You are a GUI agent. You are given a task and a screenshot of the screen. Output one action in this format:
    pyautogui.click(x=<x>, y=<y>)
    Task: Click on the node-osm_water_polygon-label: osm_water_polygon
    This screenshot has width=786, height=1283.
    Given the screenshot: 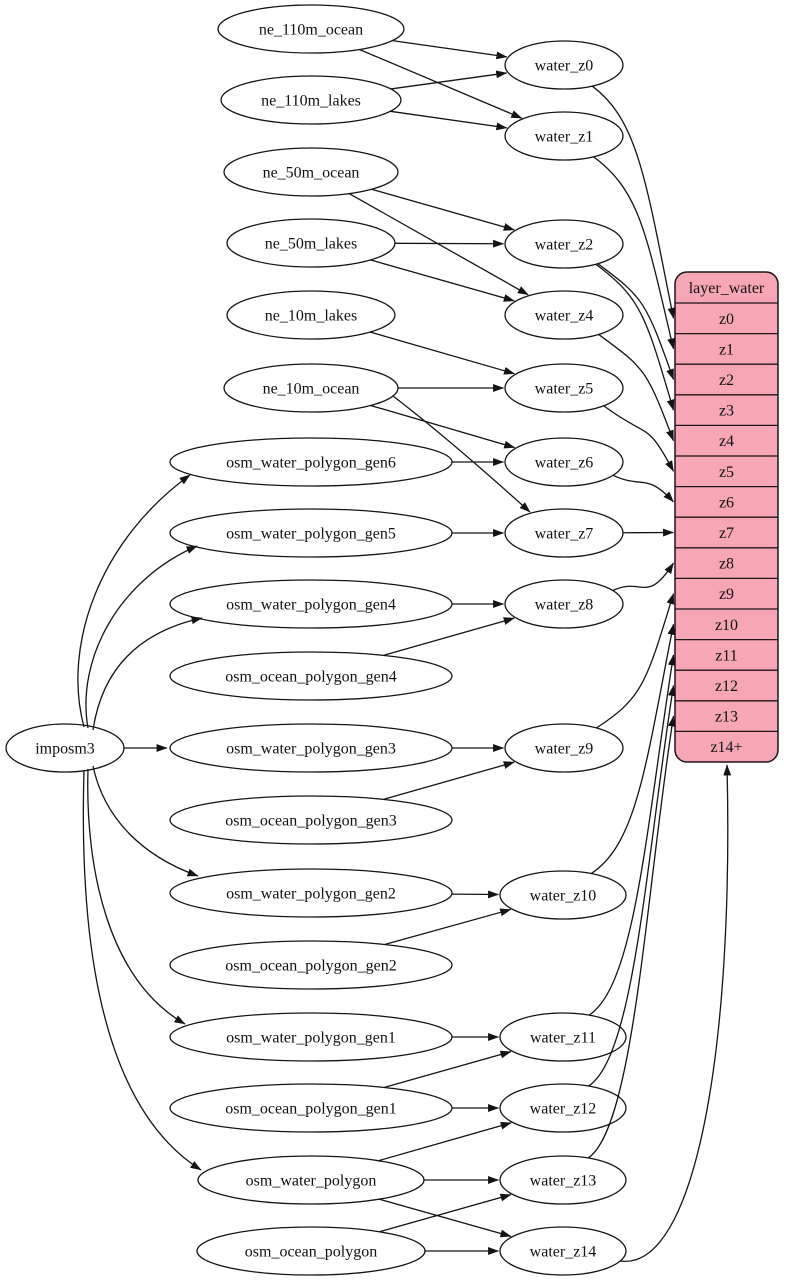 What is the action you would take?
    pyautogui.click(x=311, y=1181)
    